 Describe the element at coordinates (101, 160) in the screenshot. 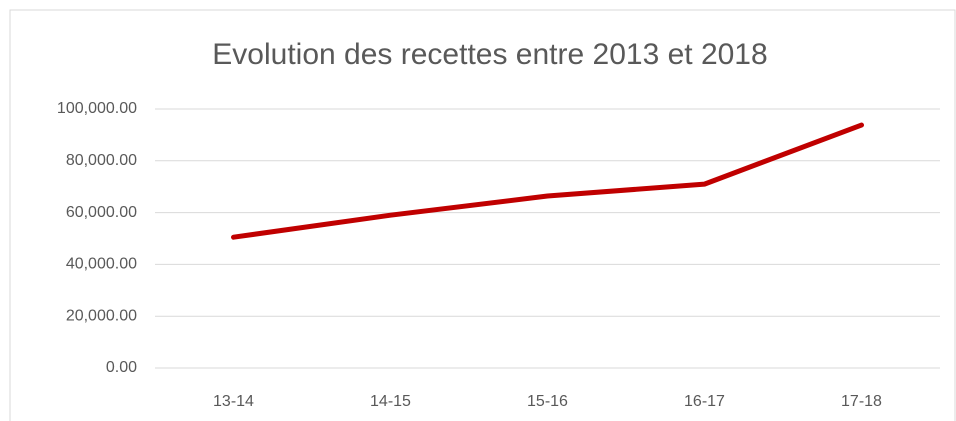

I see `y-tick-label: 80,000.00` at that location.